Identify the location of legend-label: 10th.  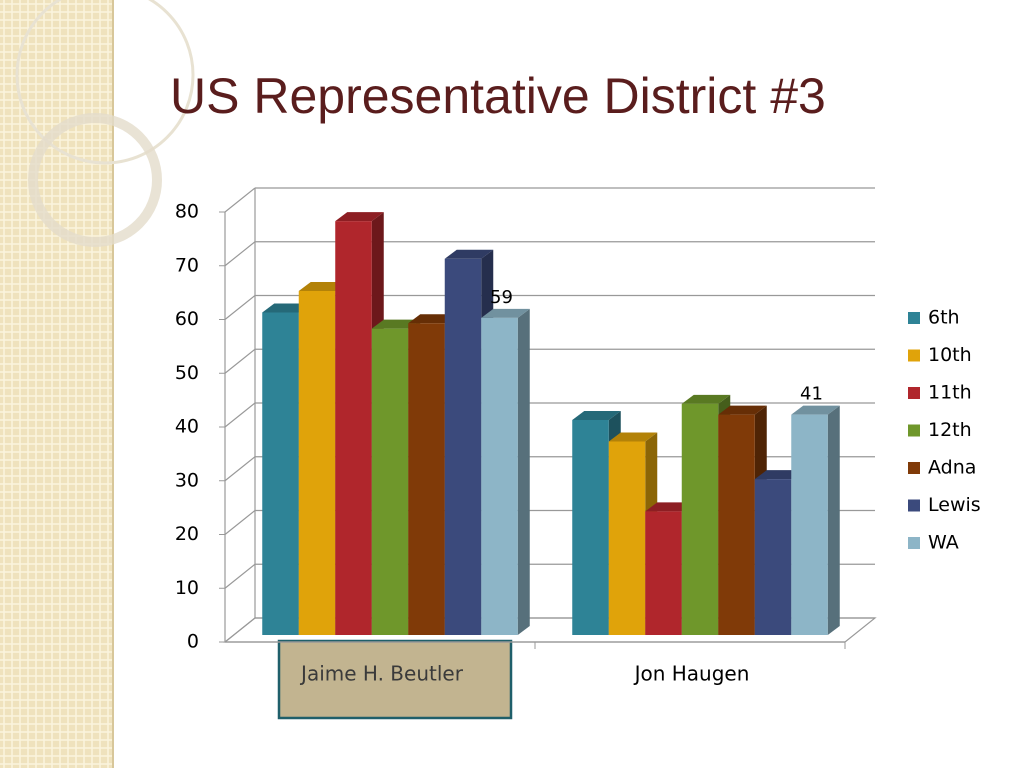
(950, 355).